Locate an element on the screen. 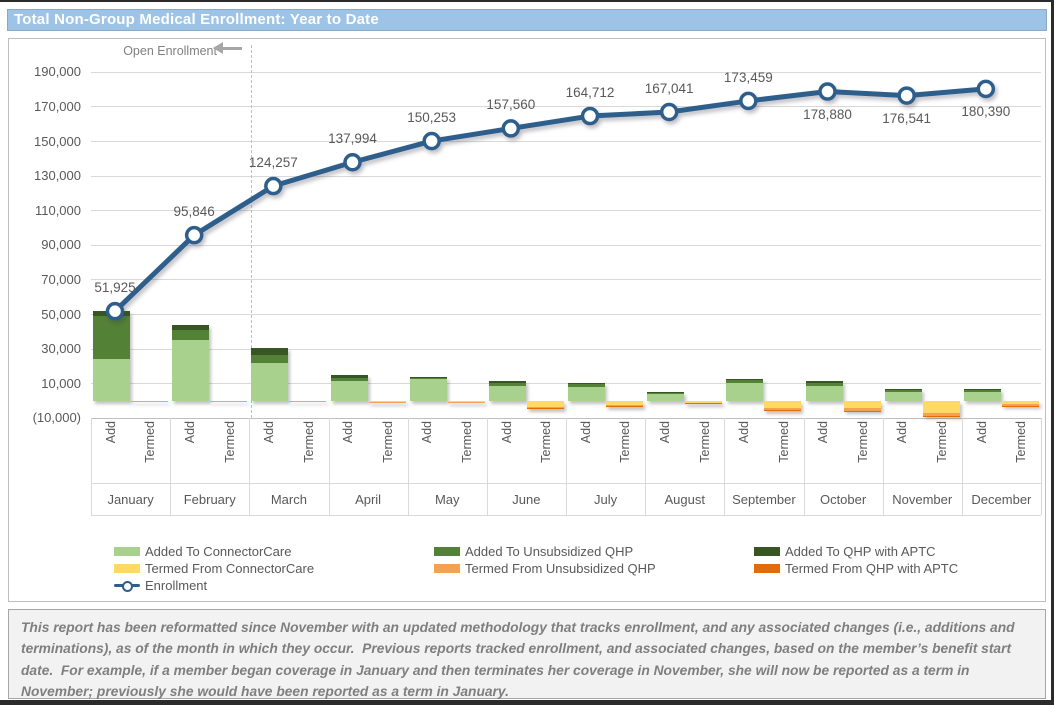 The image size is (1054, 705). y-axis-tick-label: 50,000 is located at coordinates (61, 314).